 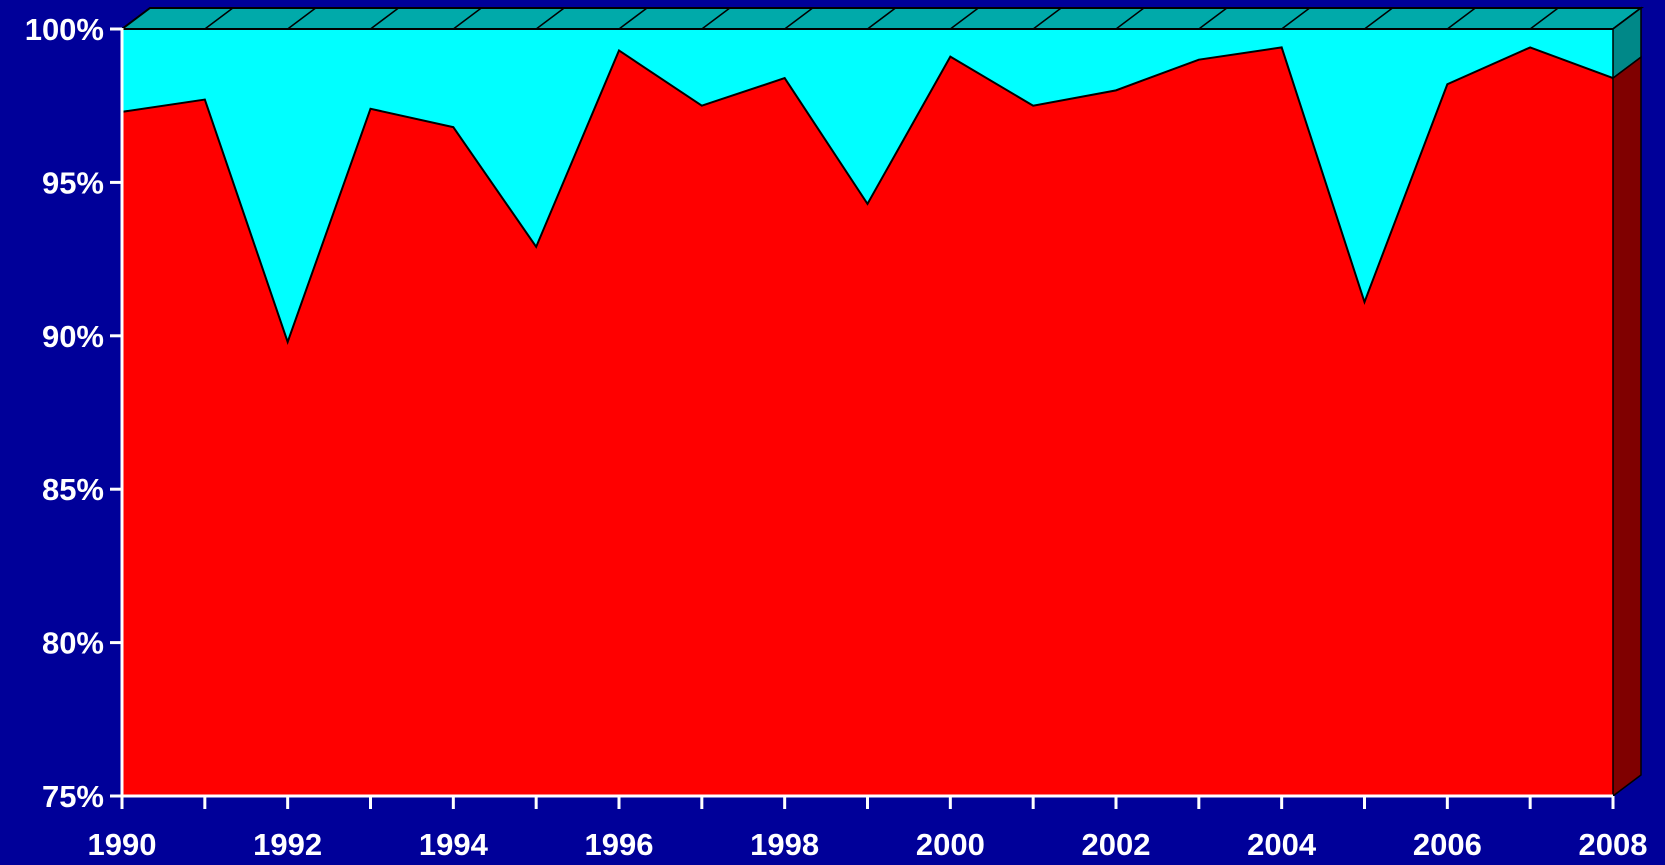 I want to click on data-point-2002, so click(x=1116, y=90).